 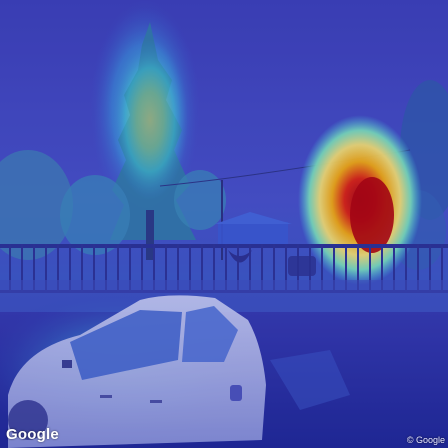 What do you see at coordinates (425, 440) in the screenshot?
I see `copyright-label: © Google` at bounding box center [425, 440].